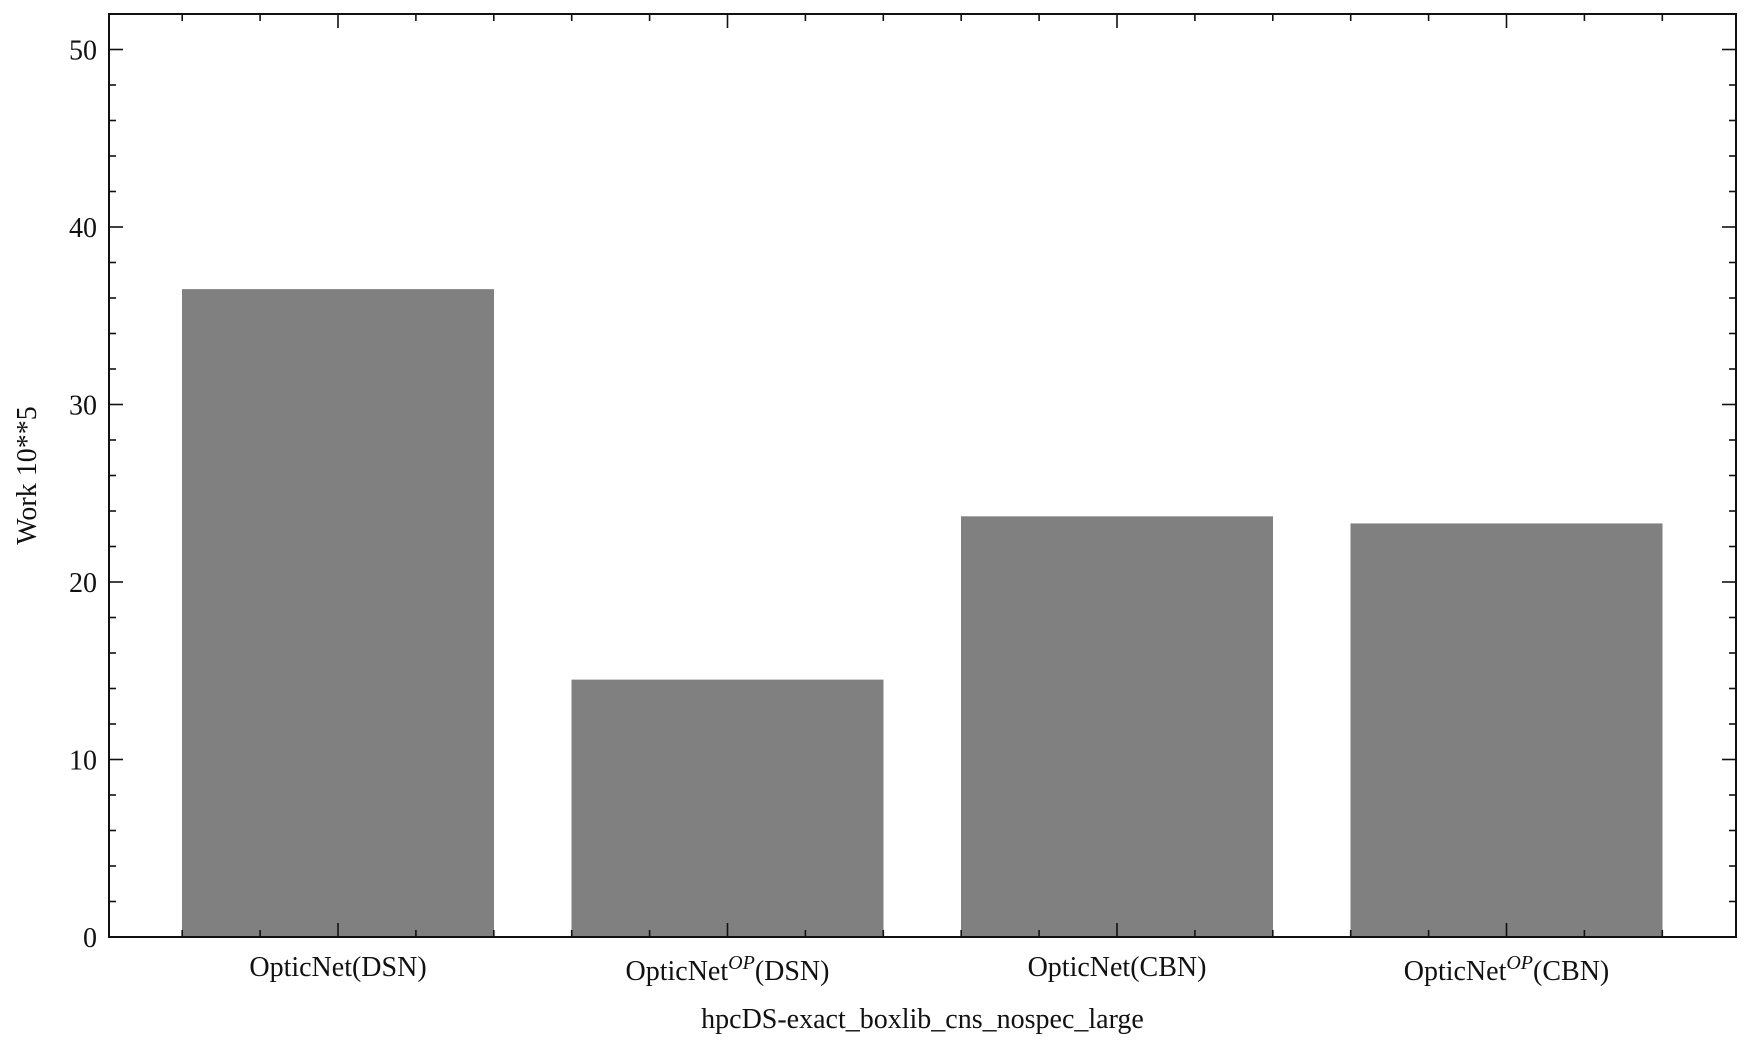 Image resolution: width=1751 pixels, height=1050 pixels. I want to click on y-tick-label: 30, so click(83, 406).